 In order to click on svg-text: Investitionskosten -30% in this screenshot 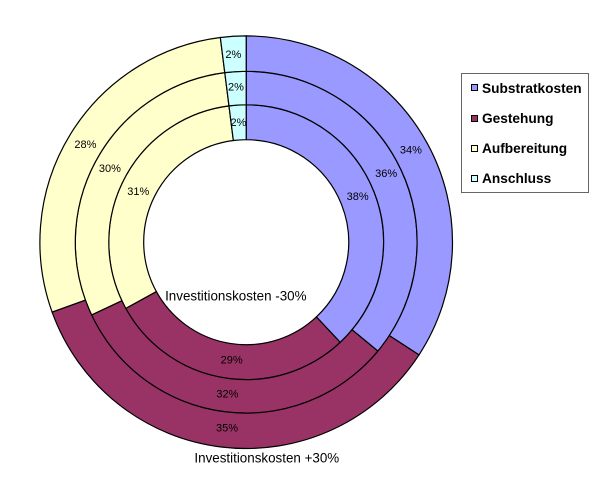, I will do `click(236, 295)`.